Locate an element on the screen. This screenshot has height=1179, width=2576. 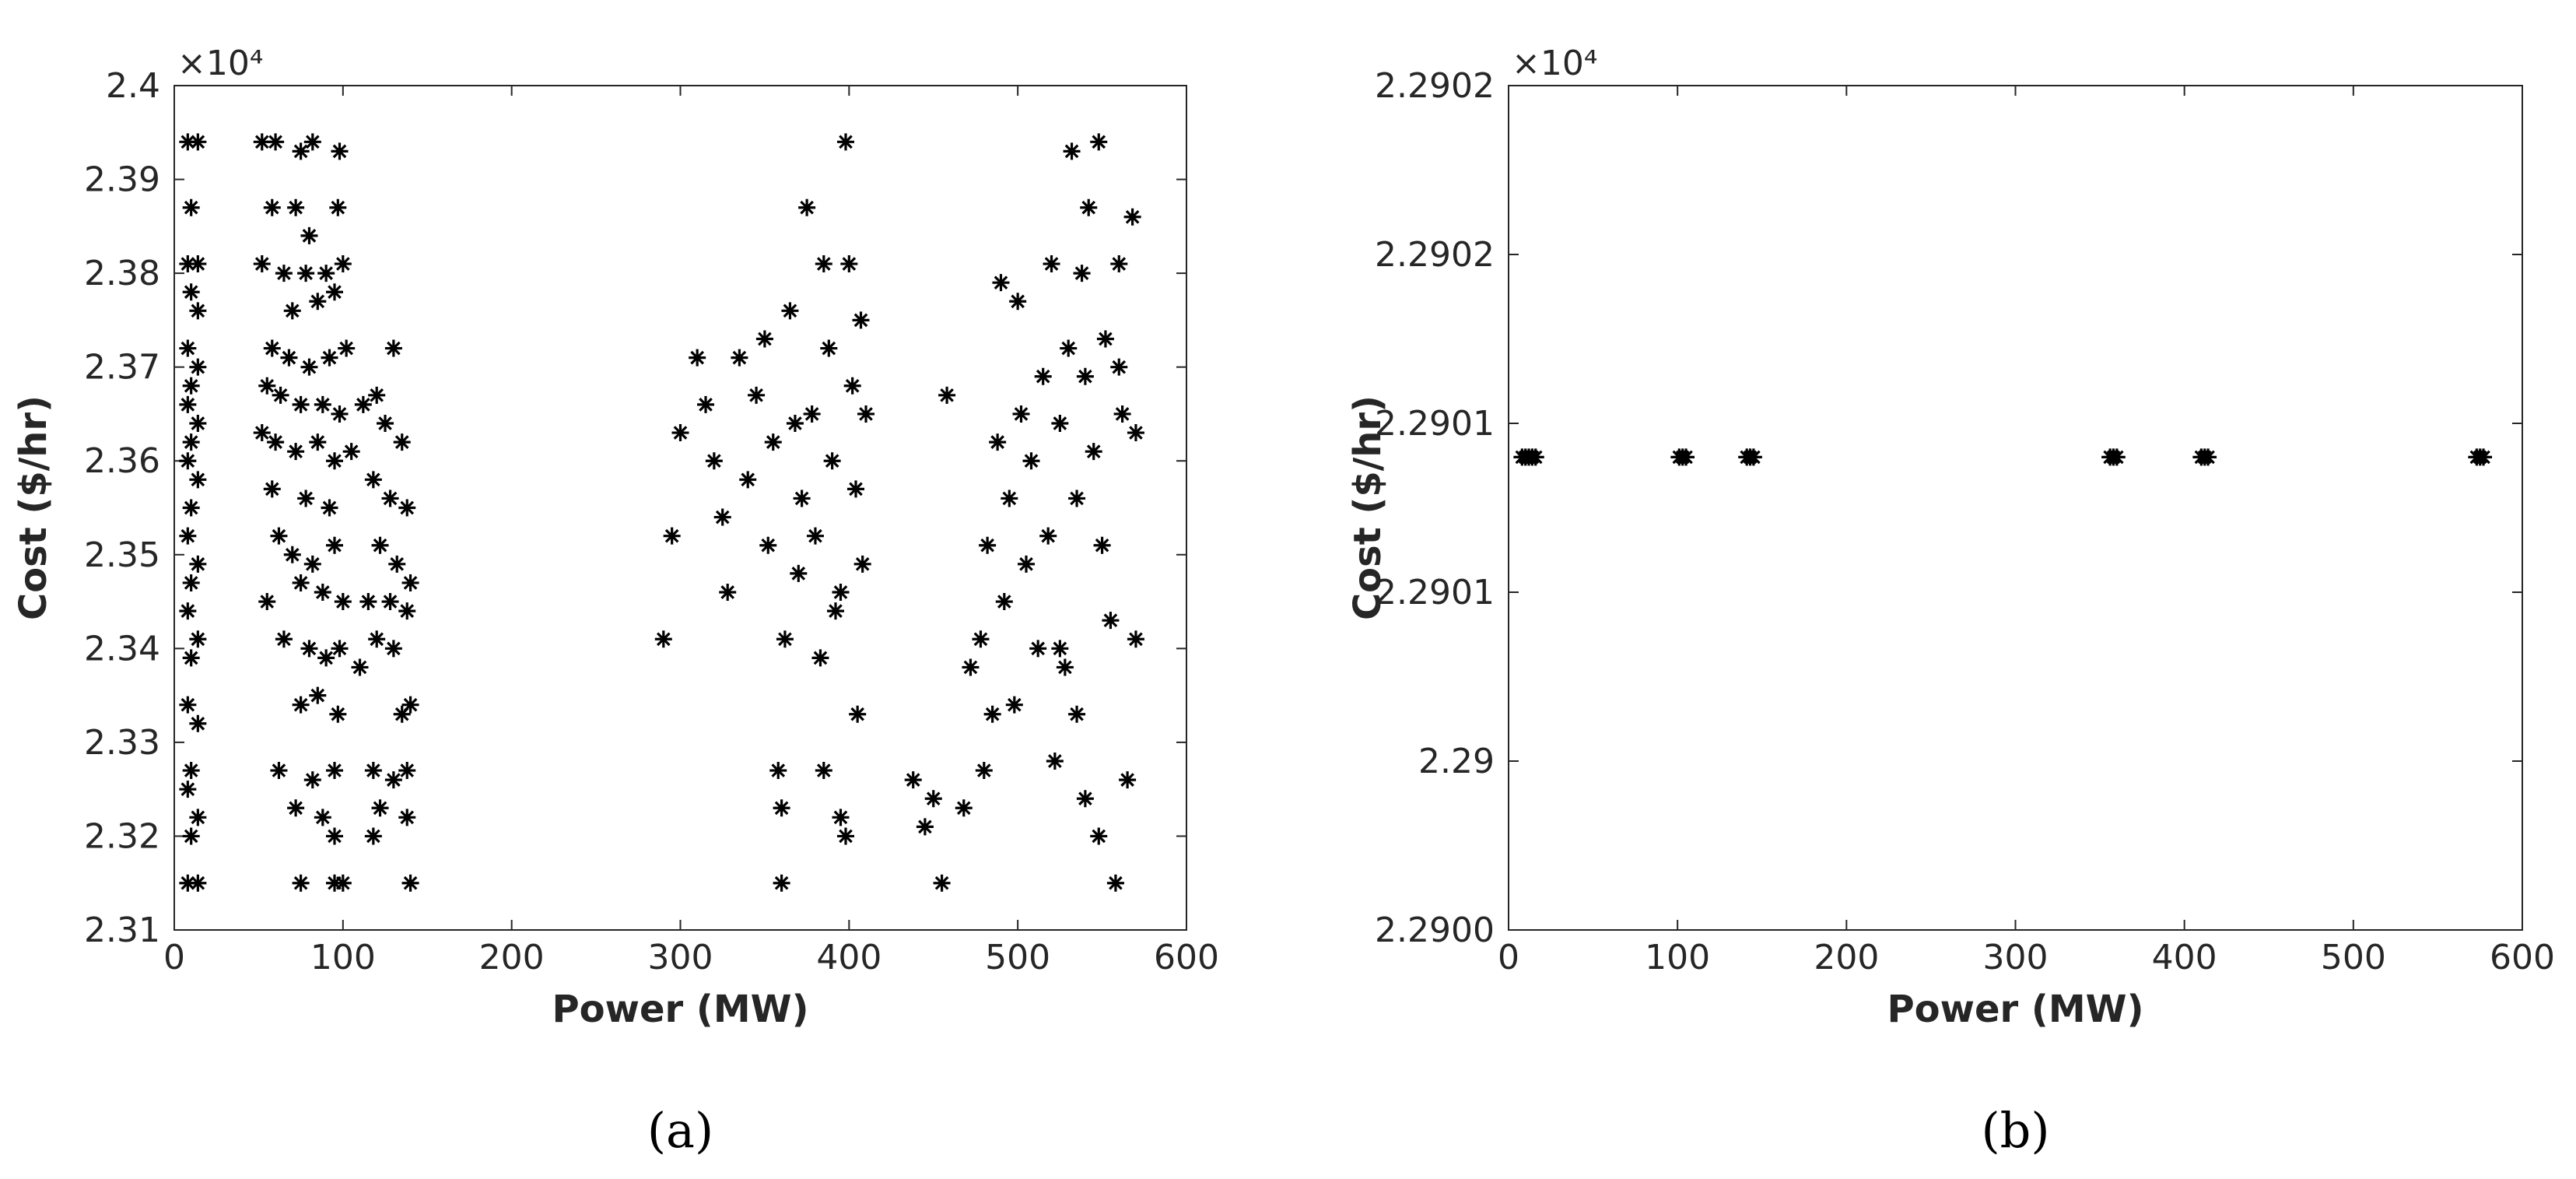
y-tick-label: 2.33 is located at coordinates (122, 743).